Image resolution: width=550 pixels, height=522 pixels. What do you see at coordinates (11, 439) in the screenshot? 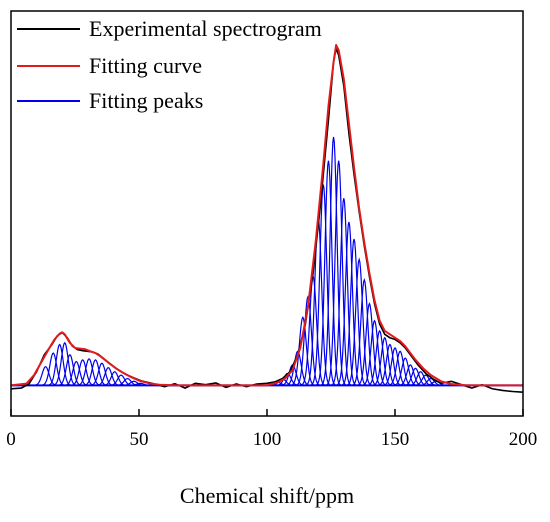
I see `x-tick-label: 0` at bounding box center [11, 439].